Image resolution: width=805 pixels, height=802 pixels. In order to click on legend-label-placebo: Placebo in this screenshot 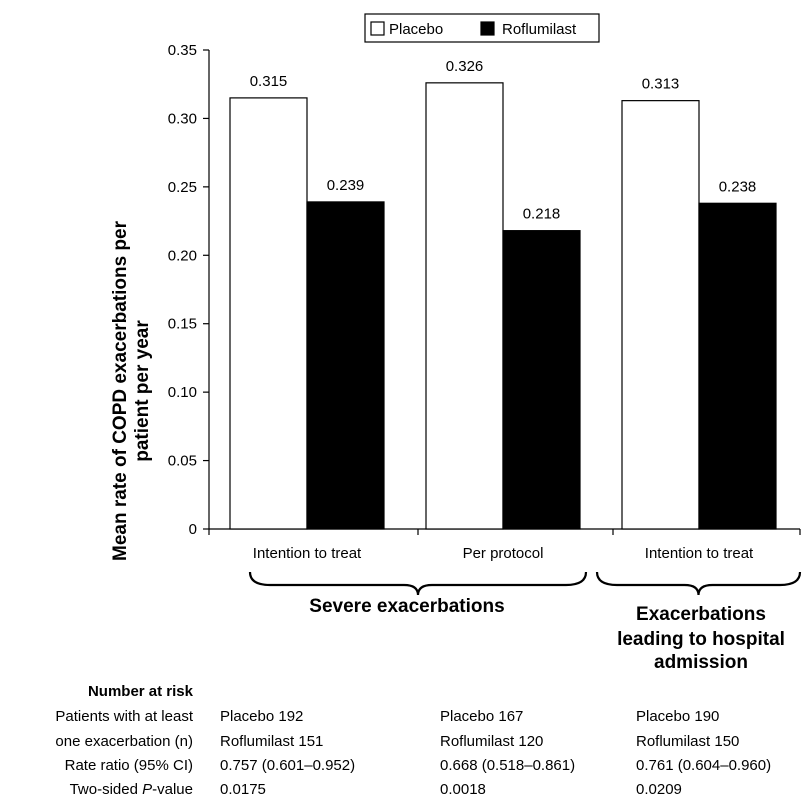, I will do `click(416, 29)`.